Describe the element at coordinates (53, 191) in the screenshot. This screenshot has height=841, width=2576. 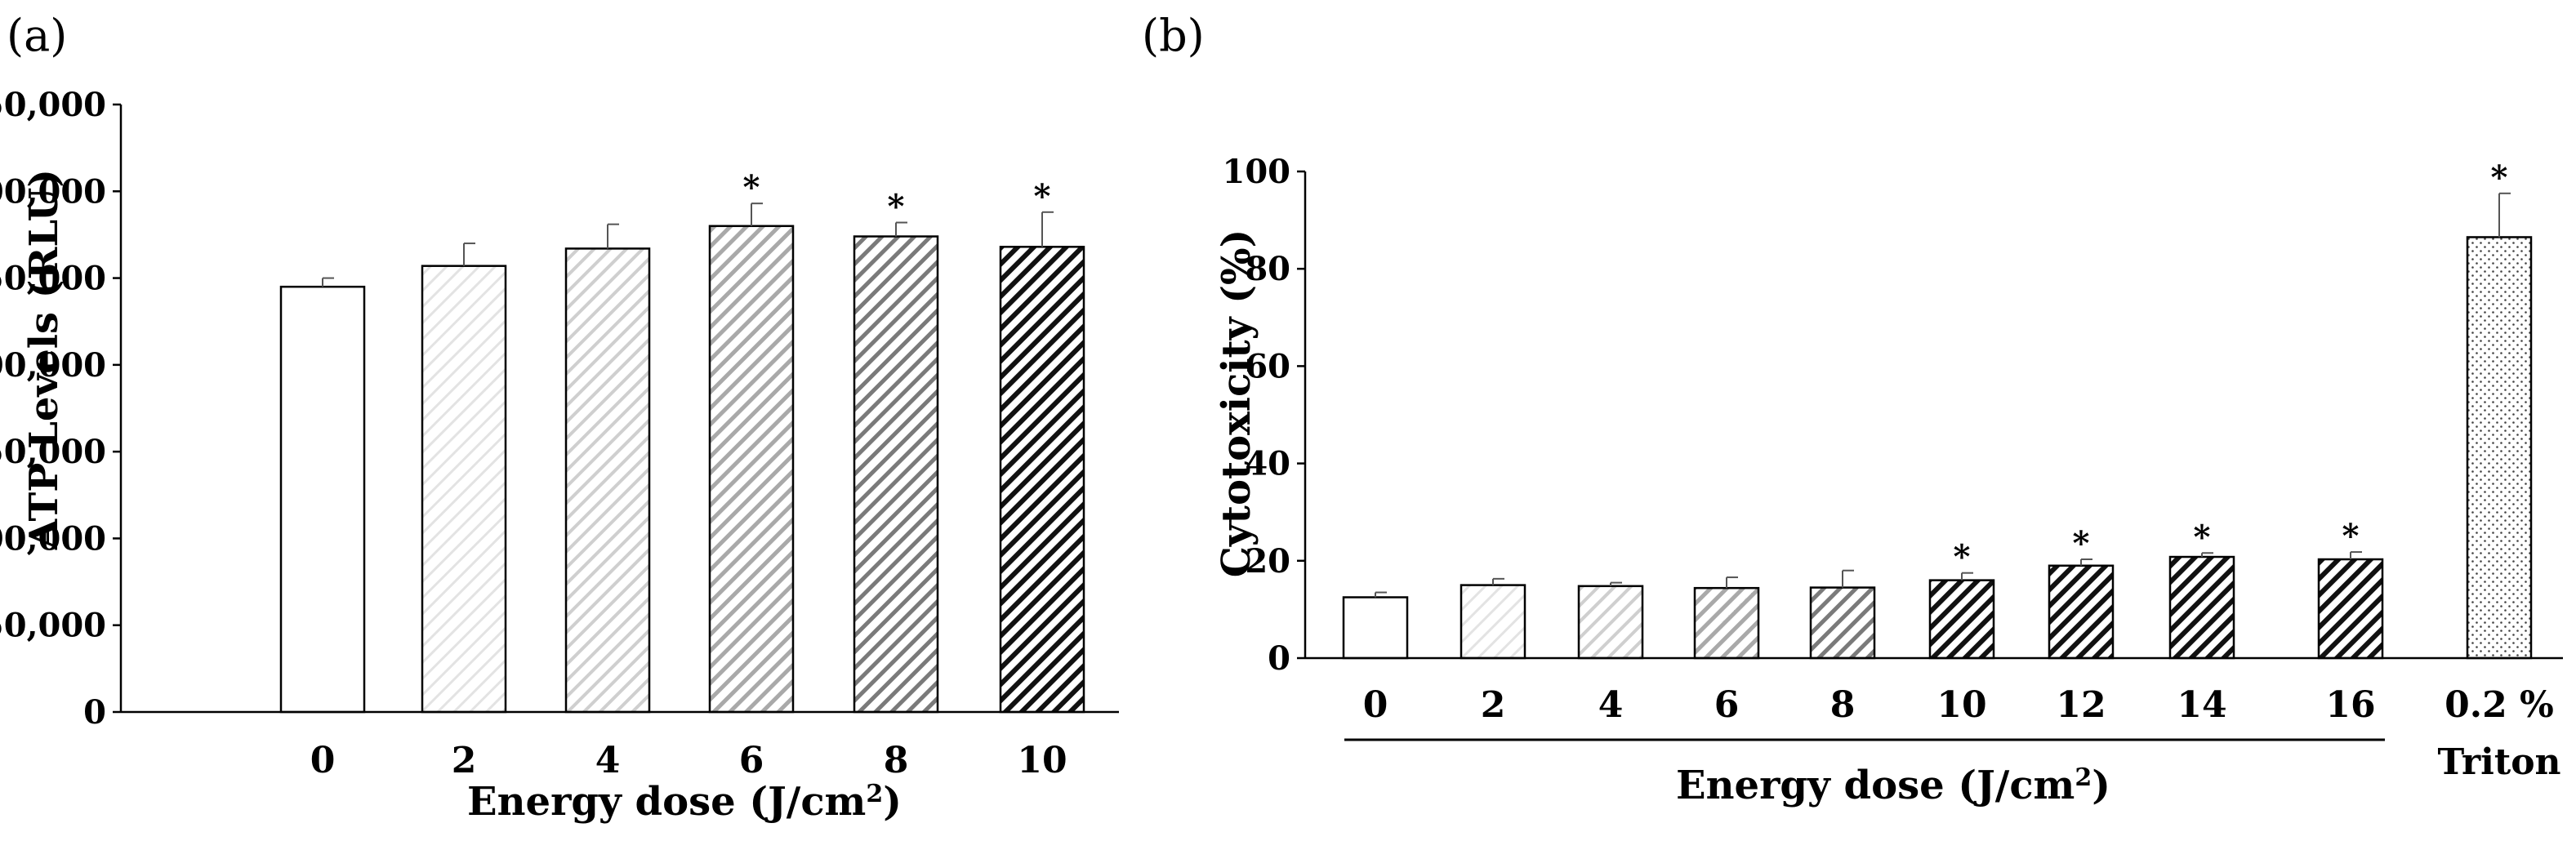
I see `y-tick-label: 300,000` at that location.